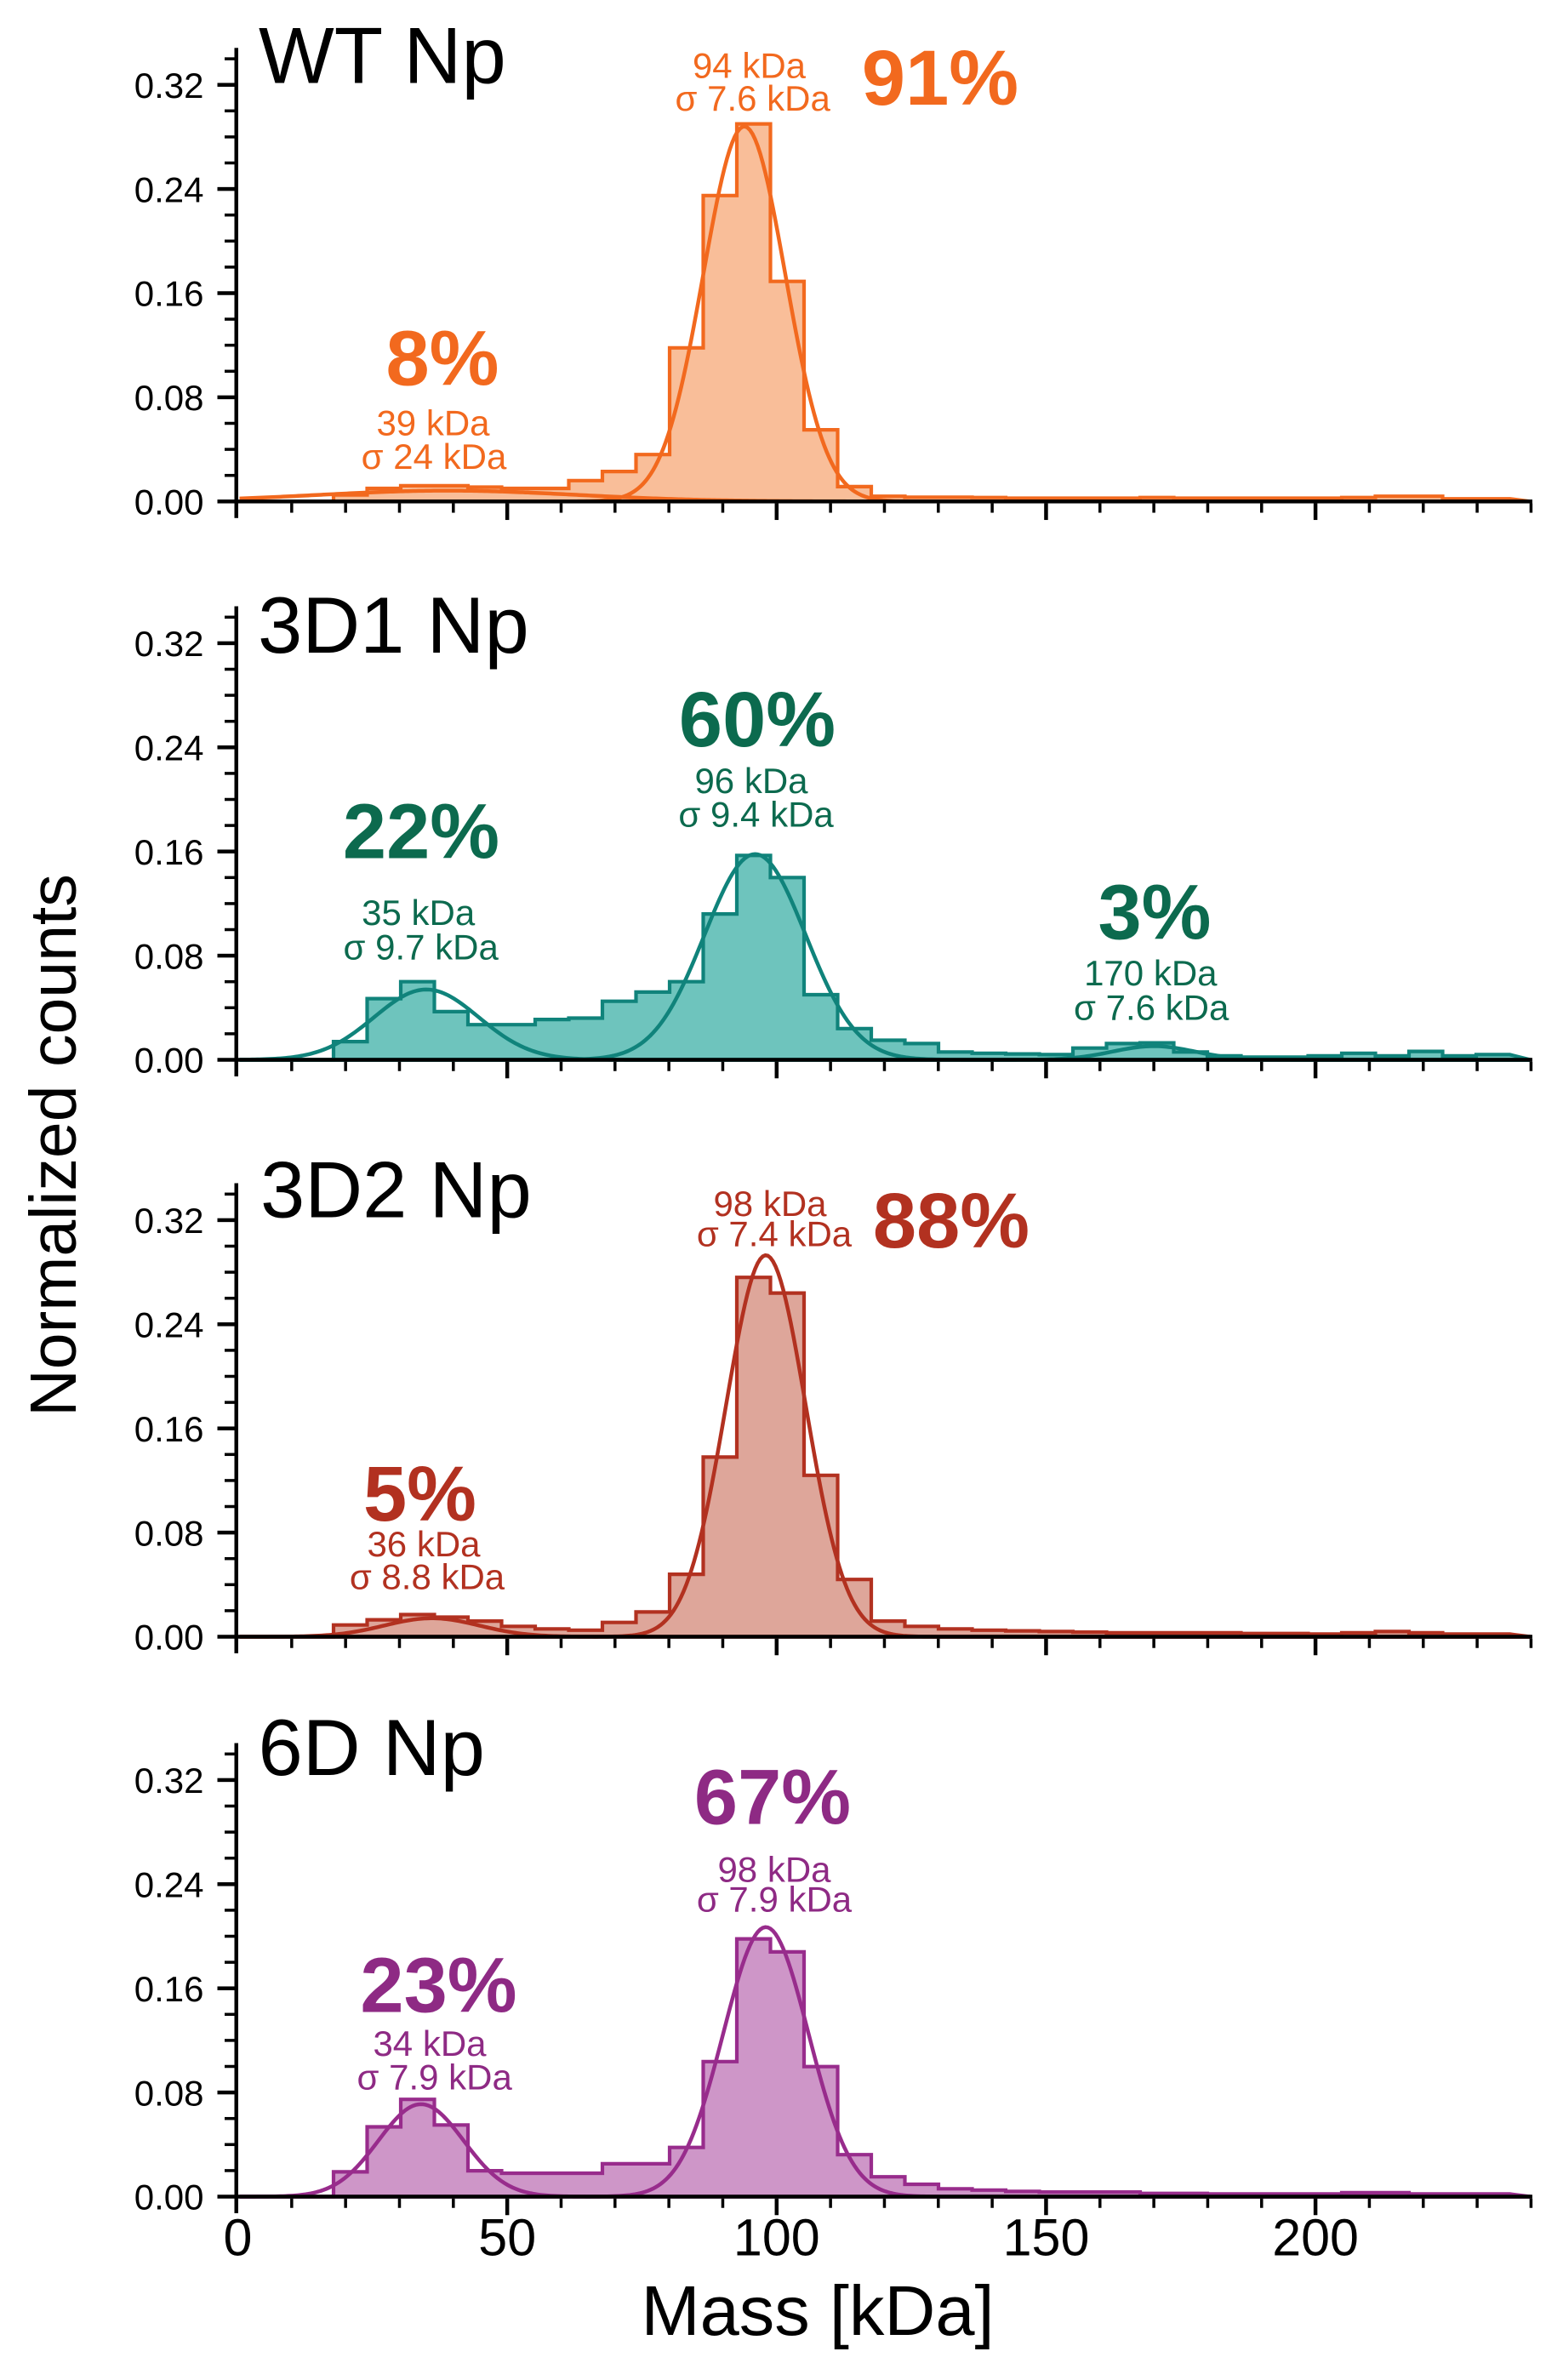 The width and height of the screenshot is (1563, 2380). Describe the element at coordinates (433, 423) in the screenshot. I see `svg-text: 39 kDa` at that location.